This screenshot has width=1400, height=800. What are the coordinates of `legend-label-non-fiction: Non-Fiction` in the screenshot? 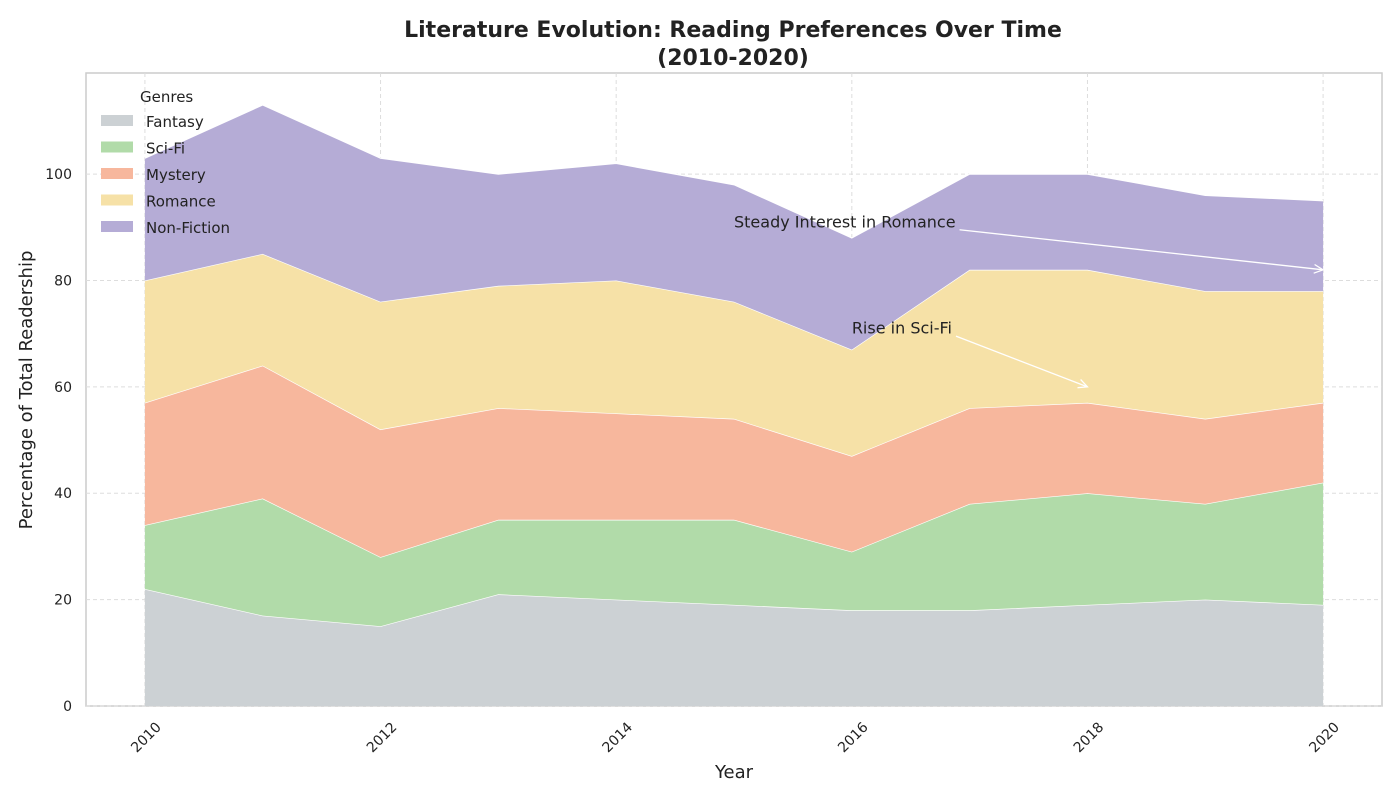 It's located at (188, 228).